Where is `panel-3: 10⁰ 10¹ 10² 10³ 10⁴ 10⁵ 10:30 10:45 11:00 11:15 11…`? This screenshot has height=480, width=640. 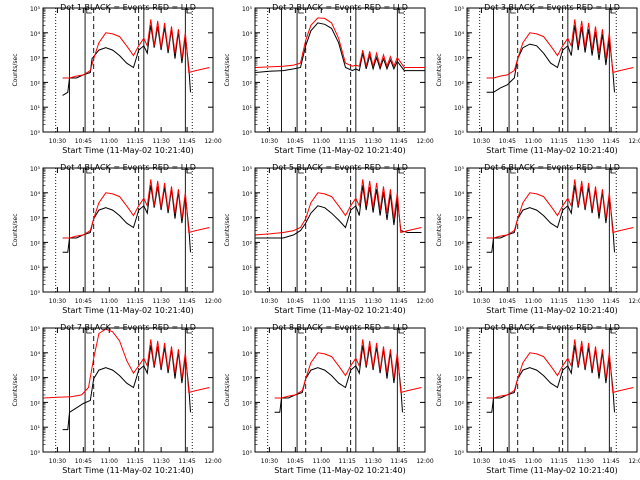 panel-3: 10⁰ 10¹ 10² 10³ 10⁴ 10⁵ 10:30 10:45 11:00 11:15 11… is located at coordinates (538, 79).